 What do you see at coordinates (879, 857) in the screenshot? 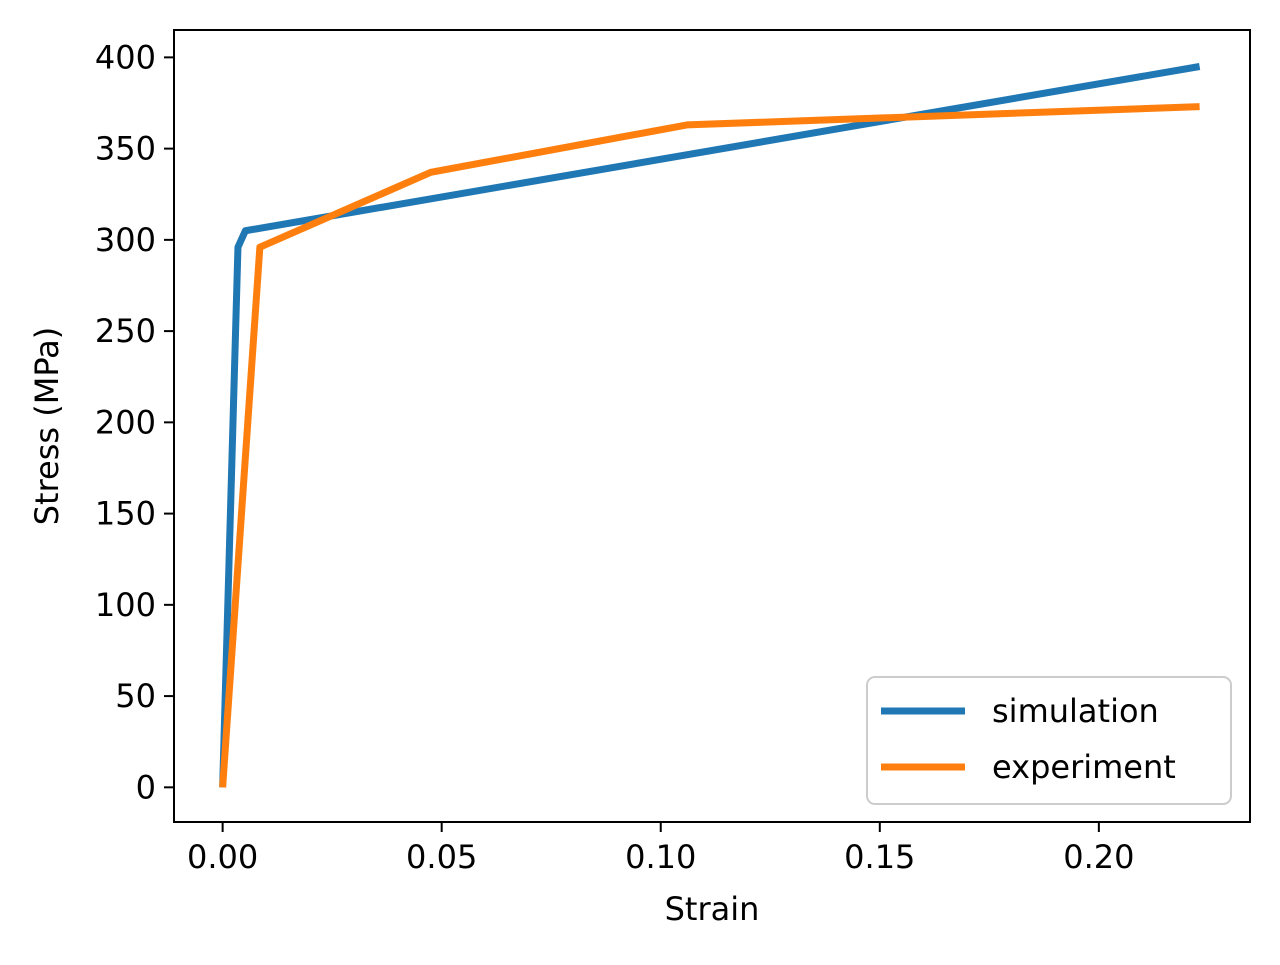
I see `x-tick-label: 0.15` at bounding box center [879, 857].